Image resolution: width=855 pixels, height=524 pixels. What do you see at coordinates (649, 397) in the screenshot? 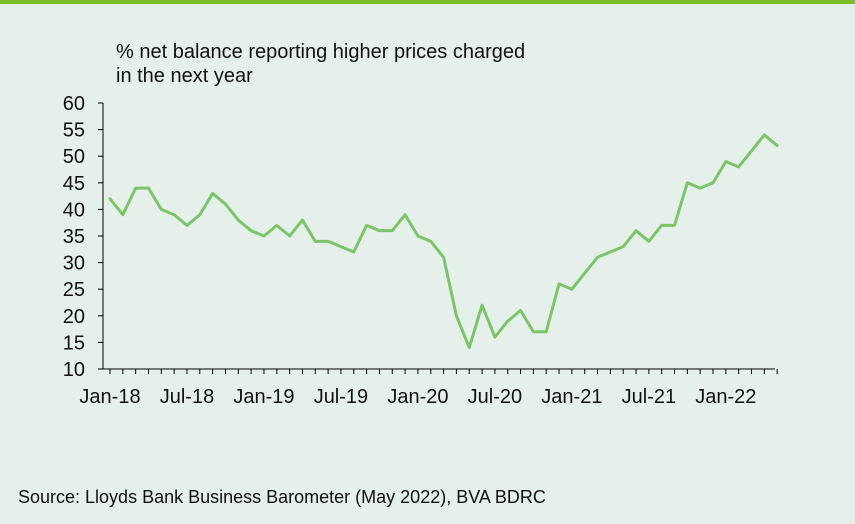
I see `x-tick-label: Jul-21` at bounding box center [649, 397].